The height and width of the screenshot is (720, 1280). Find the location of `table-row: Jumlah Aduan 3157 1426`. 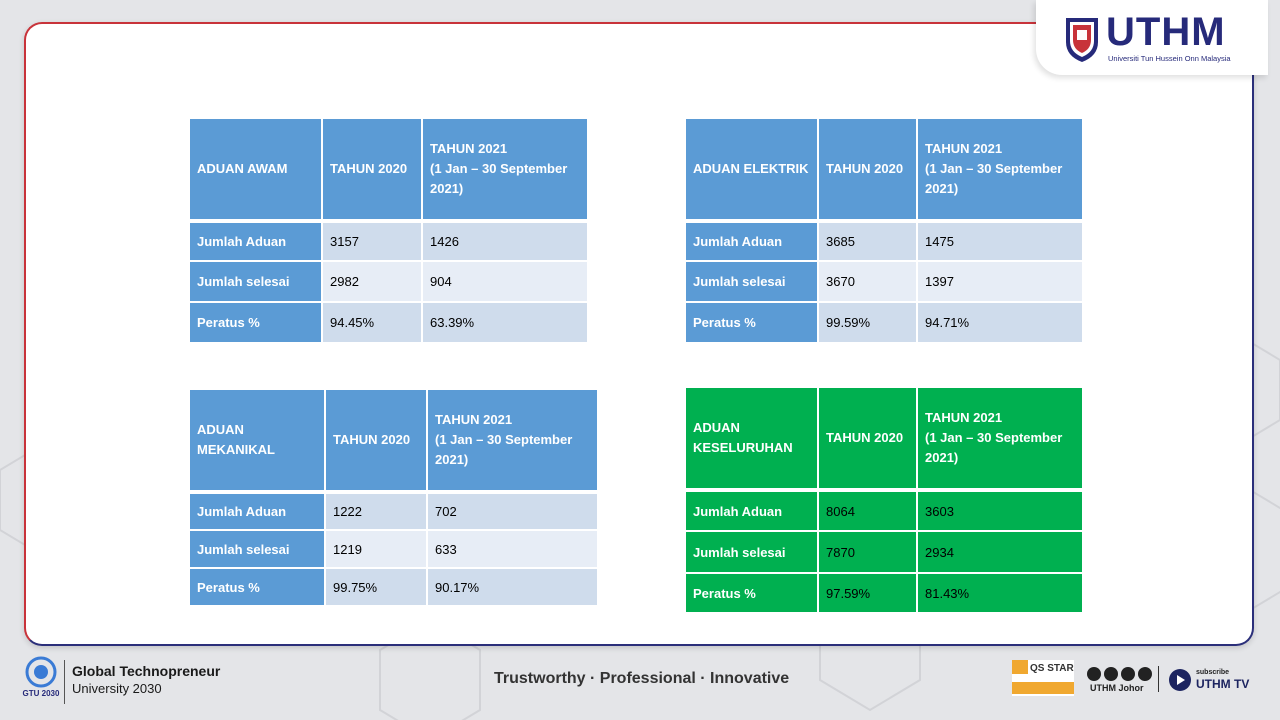

table-row: Jumlah Aduan 3157 1426 is located at coordinates (388, 242).